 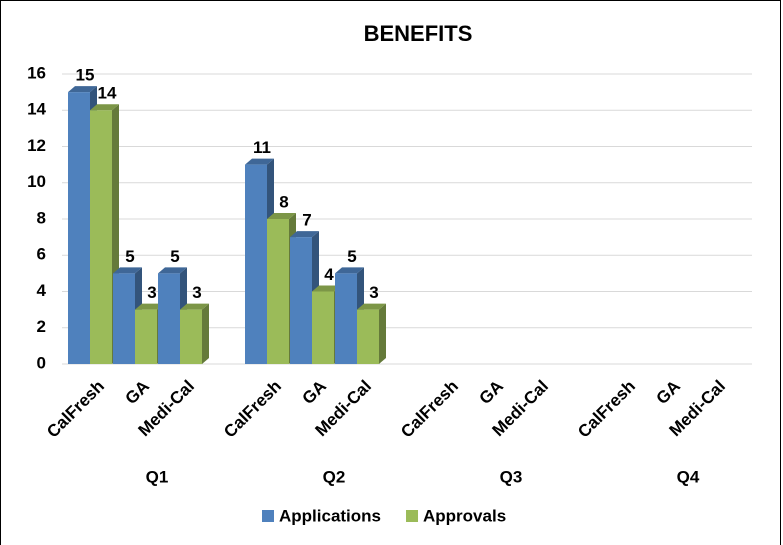 I want to click on group-label: Q3, so click(x=511, y=476).